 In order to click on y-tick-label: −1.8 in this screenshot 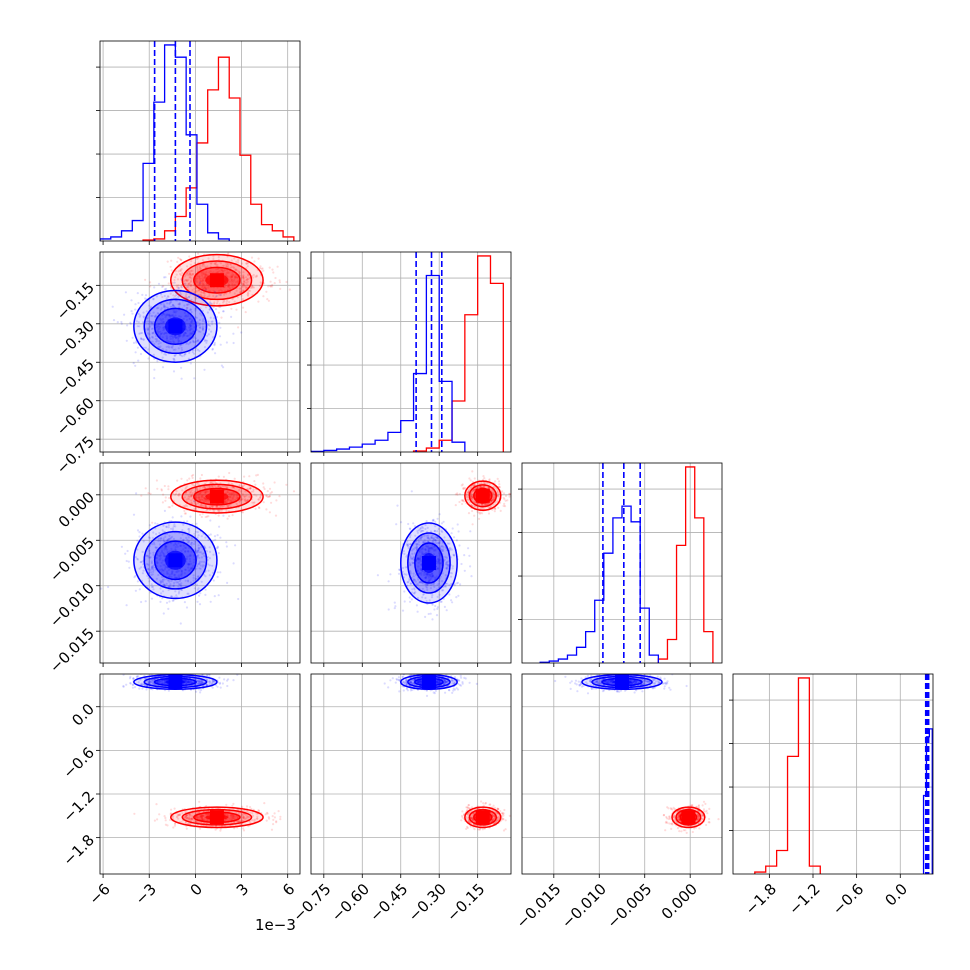, I will do `click(79, 850)`.